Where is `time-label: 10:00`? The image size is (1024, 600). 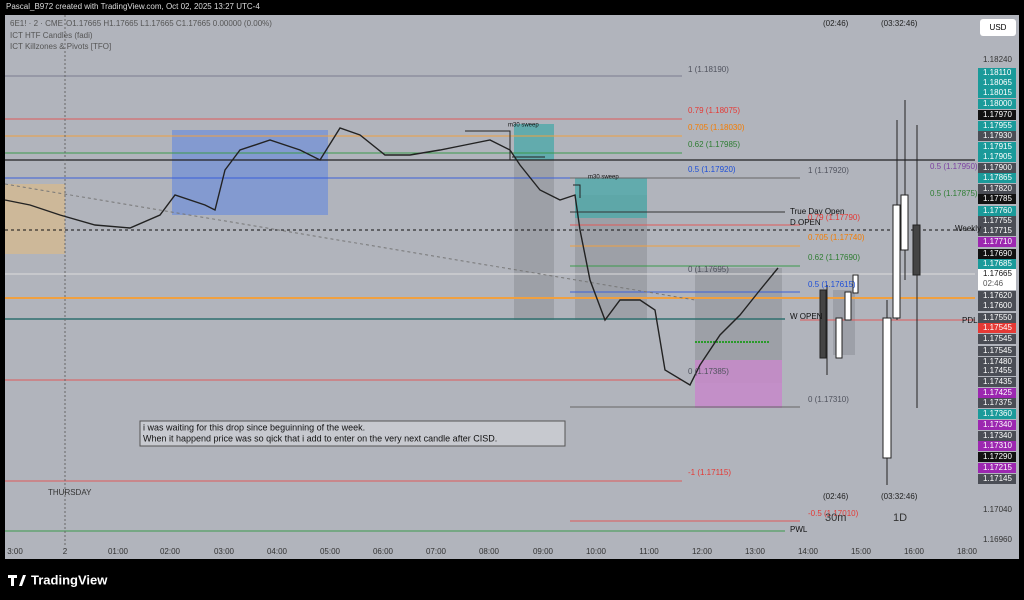 time-label: 10:00 is located at coordinates (596, 551).